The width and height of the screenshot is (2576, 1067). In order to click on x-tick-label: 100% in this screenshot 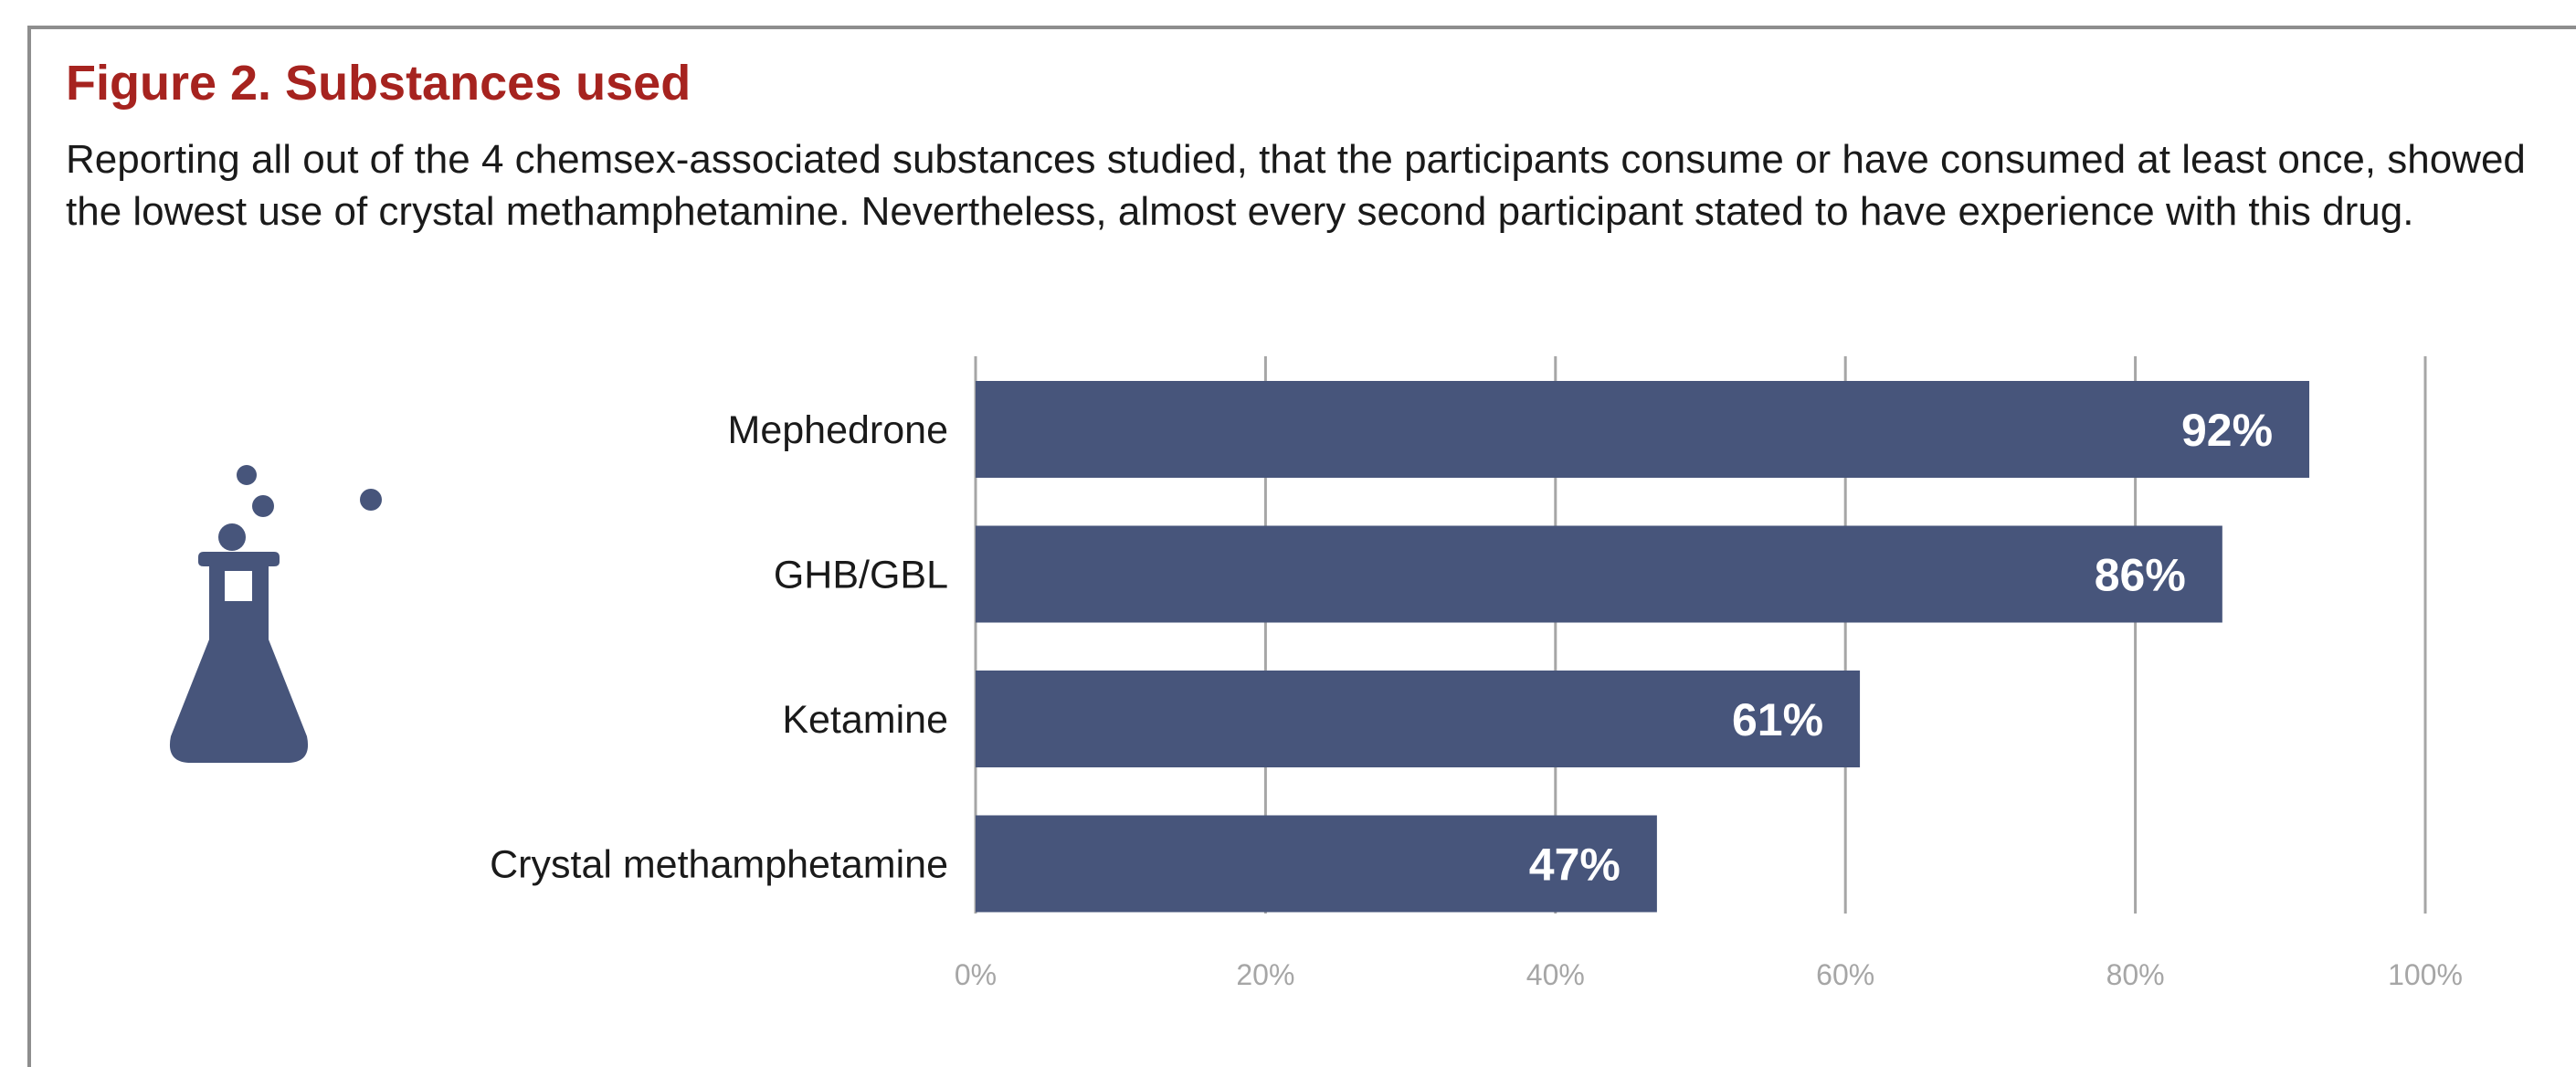, I will do `click(2425, 974)`.